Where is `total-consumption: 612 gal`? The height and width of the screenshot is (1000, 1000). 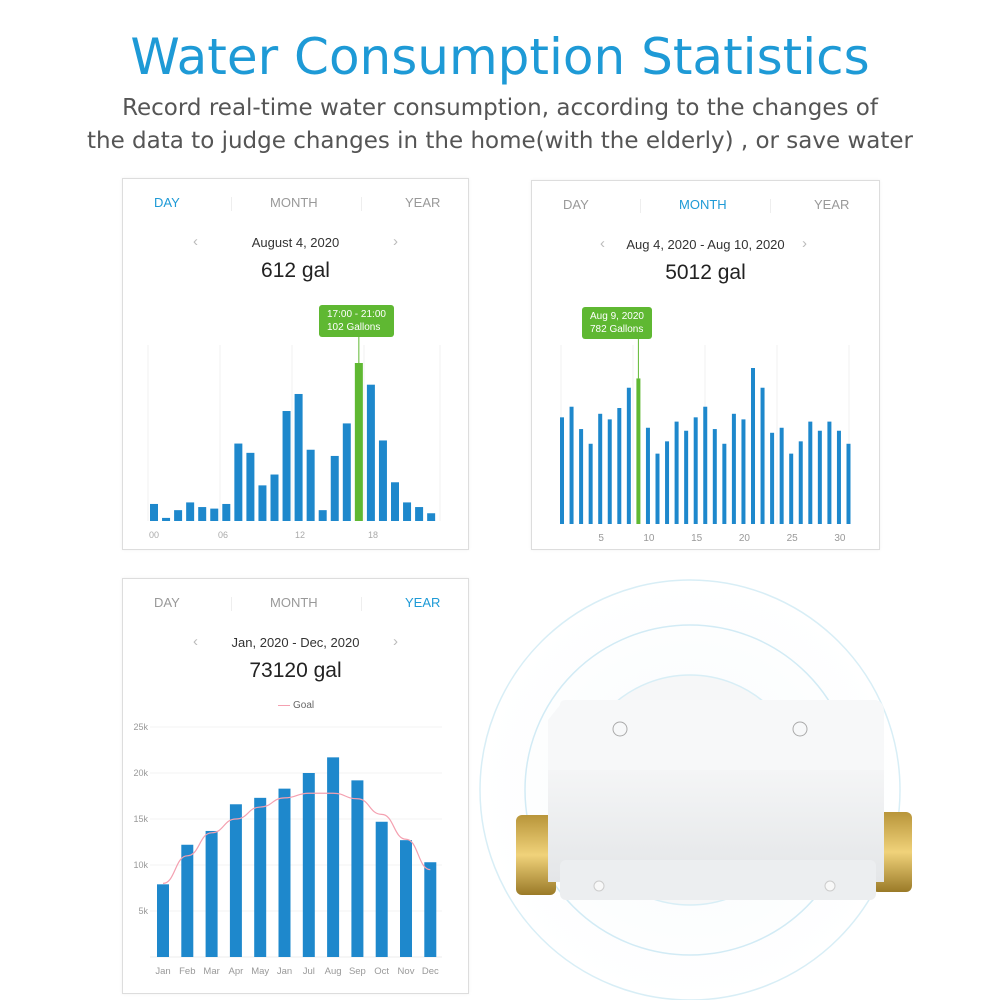
total-consumption: 612 gal is located at coordinates (295, 270).